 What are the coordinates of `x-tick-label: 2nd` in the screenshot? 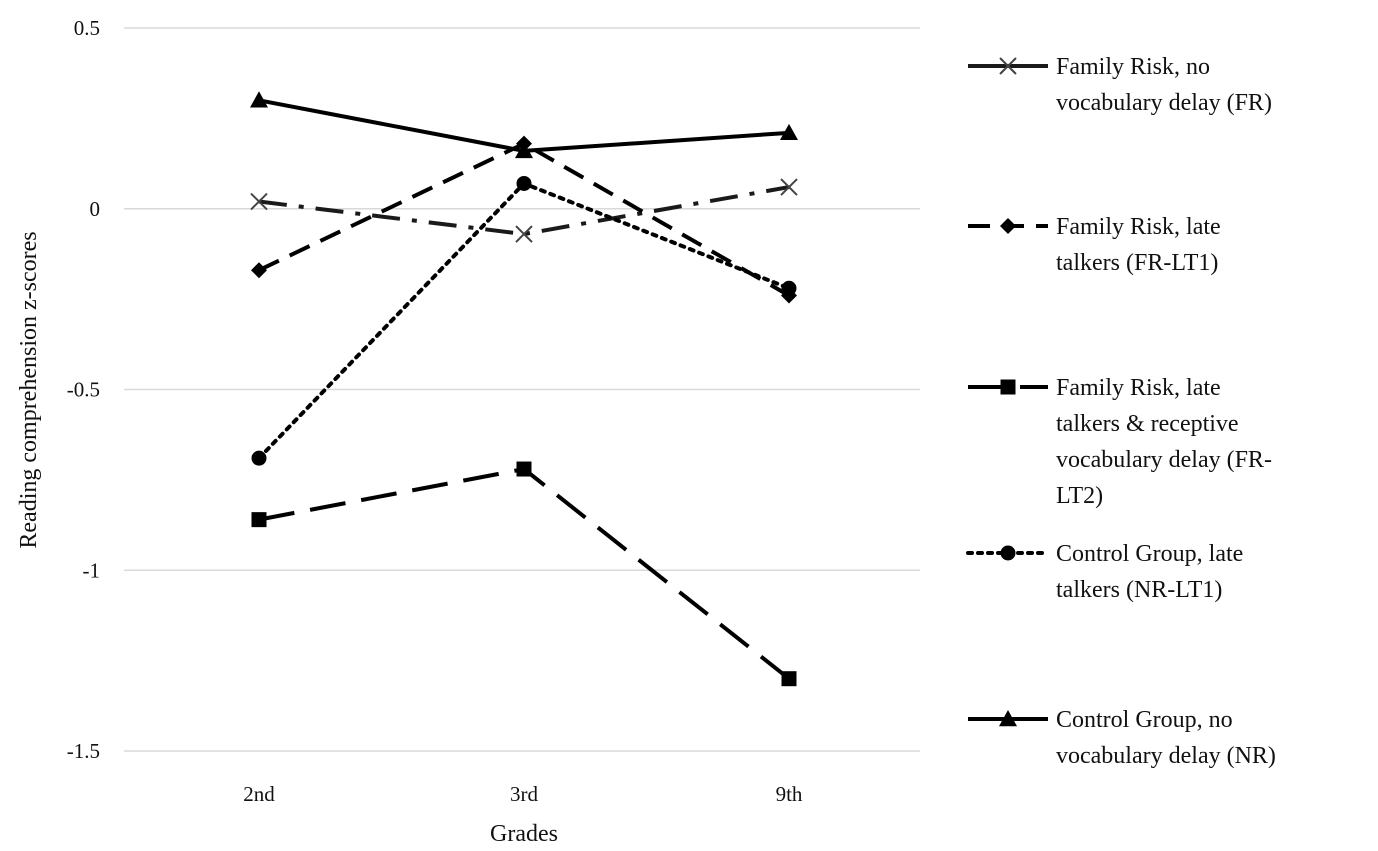 It's located at (259, 794).